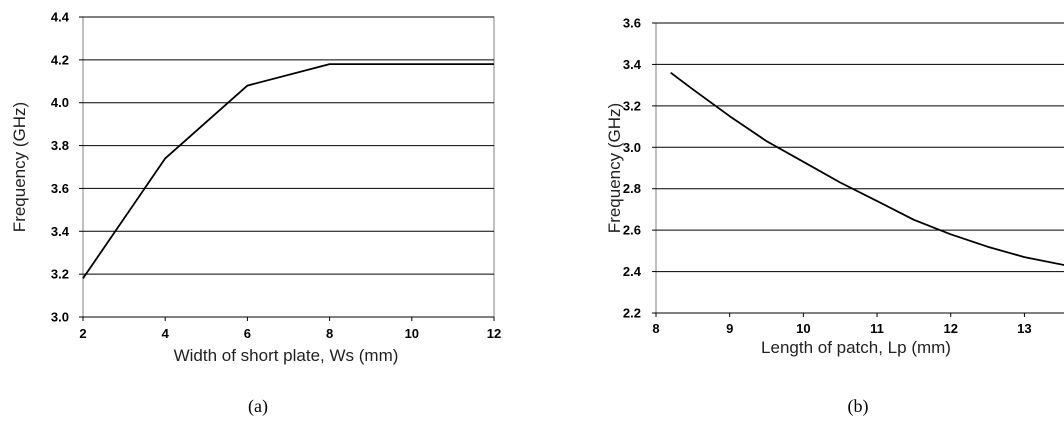 The height and width of the screenshot is (429, 1064). What do you see at coordinates (286, 355) in the screenshot?
I see `x-axis-label: Width of short plate, Ws (mm)` at bounding box center [286, 355].